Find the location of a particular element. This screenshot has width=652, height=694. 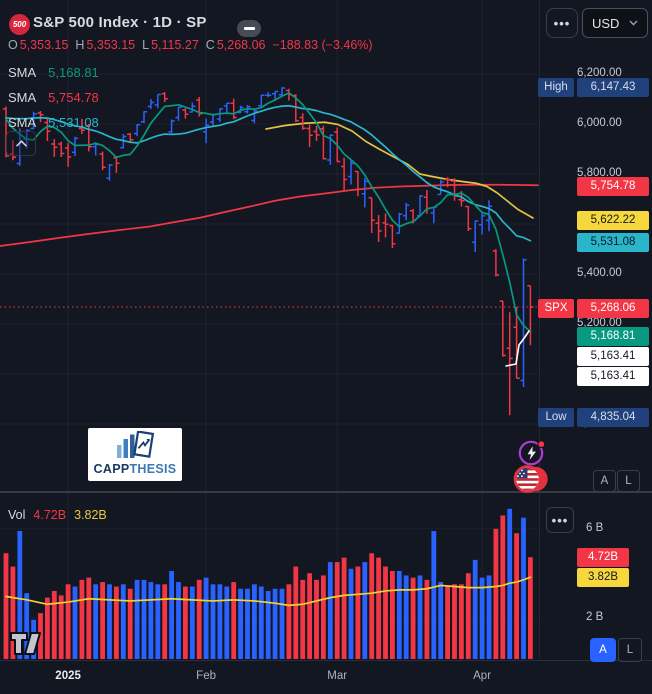

low-label: L is located at coordinates (146, 45).